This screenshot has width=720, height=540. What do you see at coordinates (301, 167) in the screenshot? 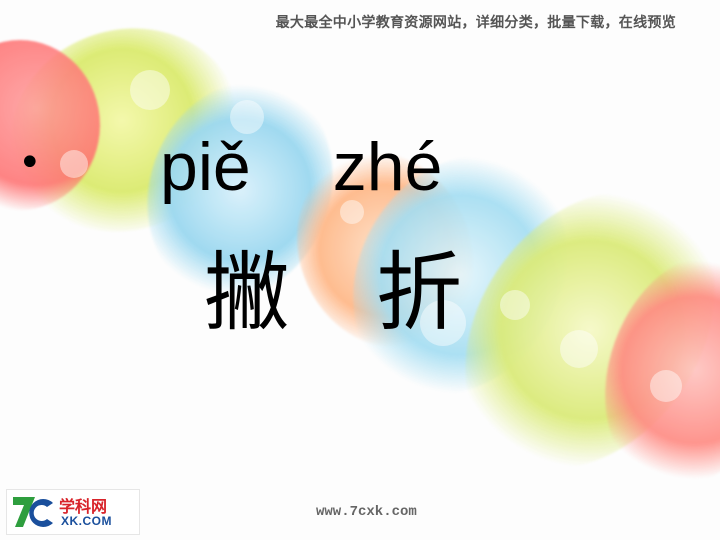
I see `pinyin-row: piě zhé` at bounding box center [301, 167].